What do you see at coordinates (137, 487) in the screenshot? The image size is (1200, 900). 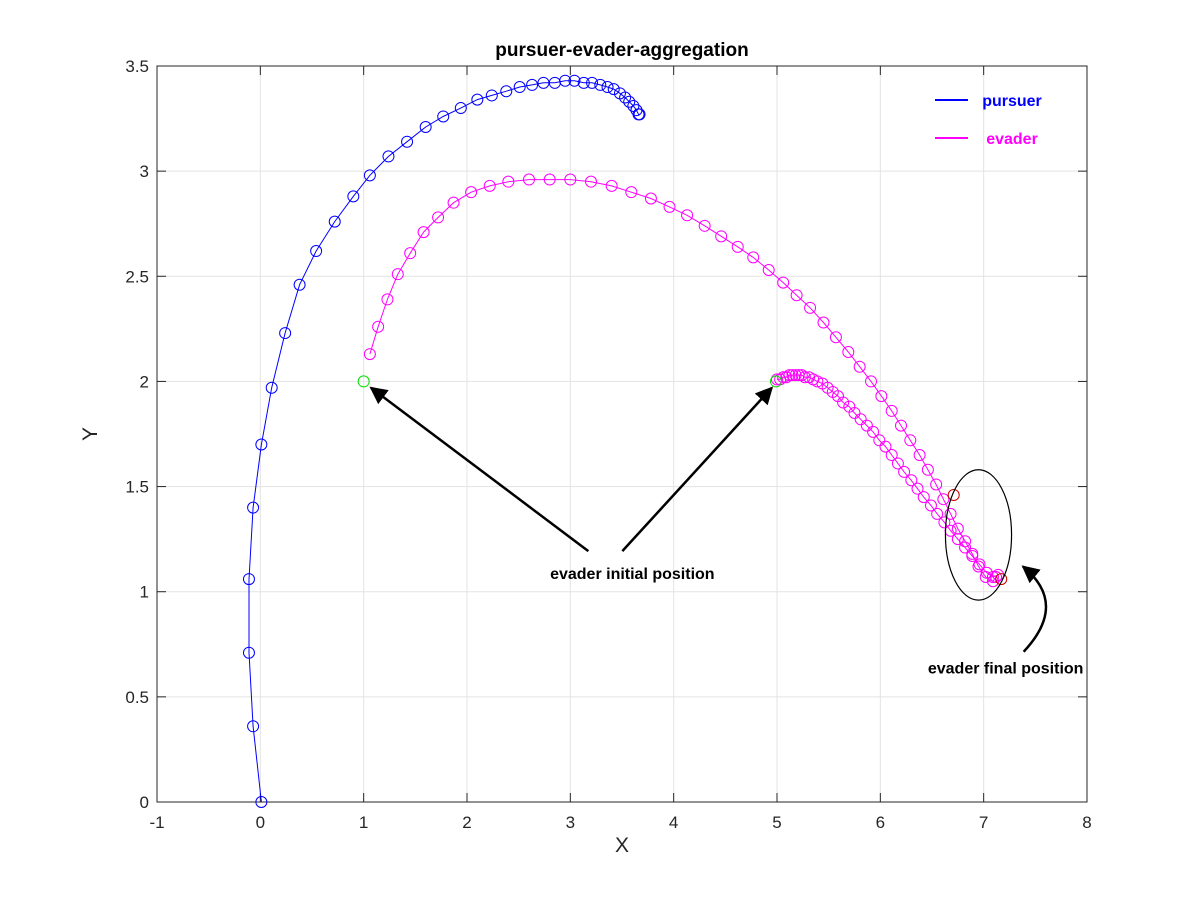 I see `y-tick-label: 1.5` at bounding box center [137, 487].